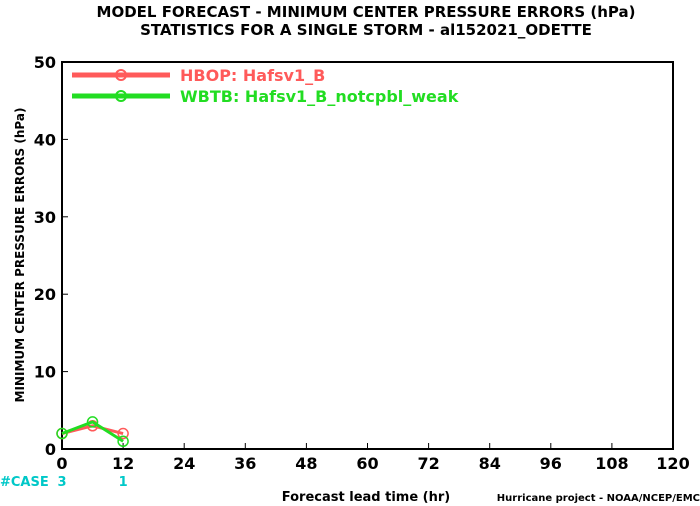  What do you see at coordinates (45, 294) in the screenshot?
I see `y-tick-label: 20` at bounding box center [45, 294].